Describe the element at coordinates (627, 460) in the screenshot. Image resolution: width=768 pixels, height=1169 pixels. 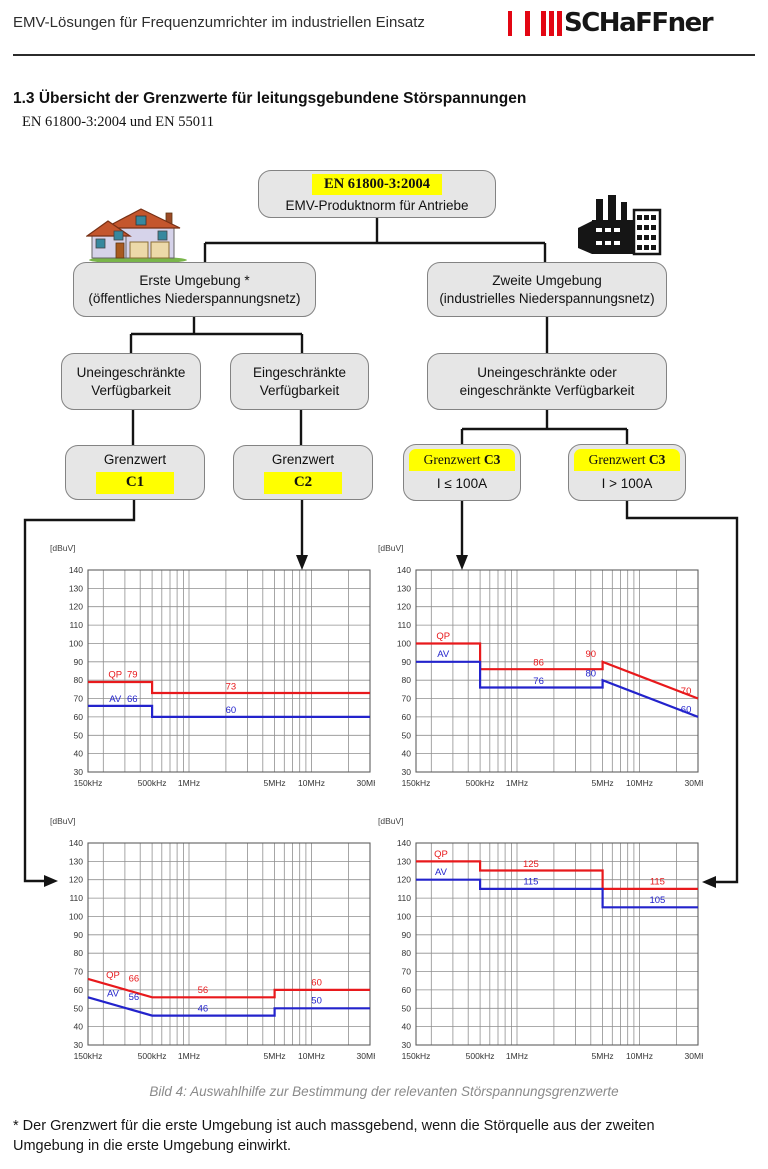
I see `c3b-badge: Grenzwert C3` at that location.